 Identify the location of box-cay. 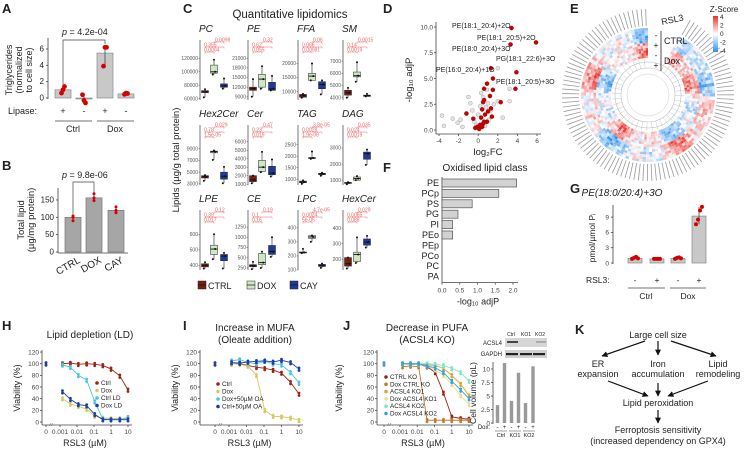
(367, 155).